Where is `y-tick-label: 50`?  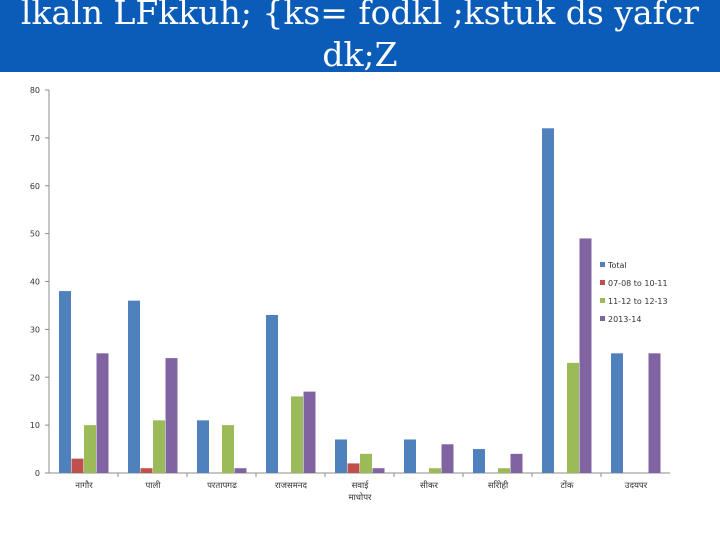
y-tick-label: 50 is located at coordinates (35, 234).